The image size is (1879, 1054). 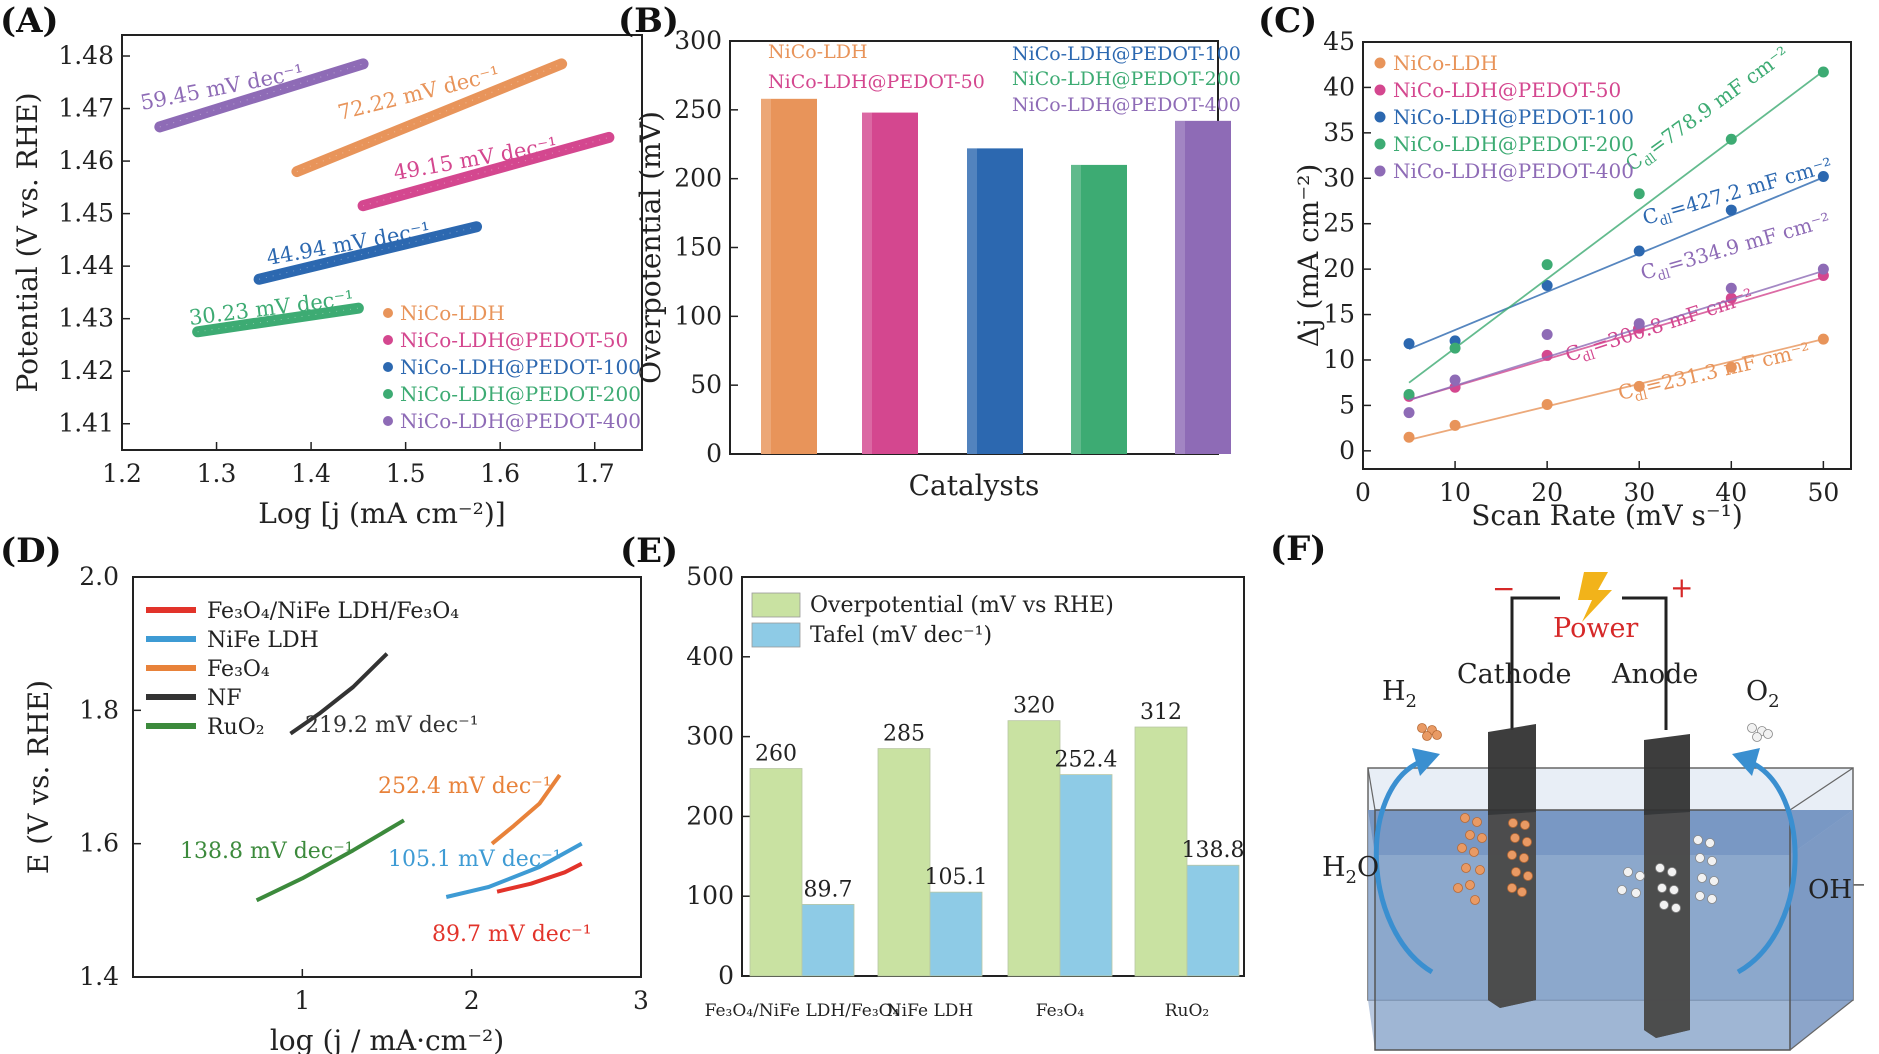 I want to click on anode-electrode-submerged, so click(x=1667, y=925).